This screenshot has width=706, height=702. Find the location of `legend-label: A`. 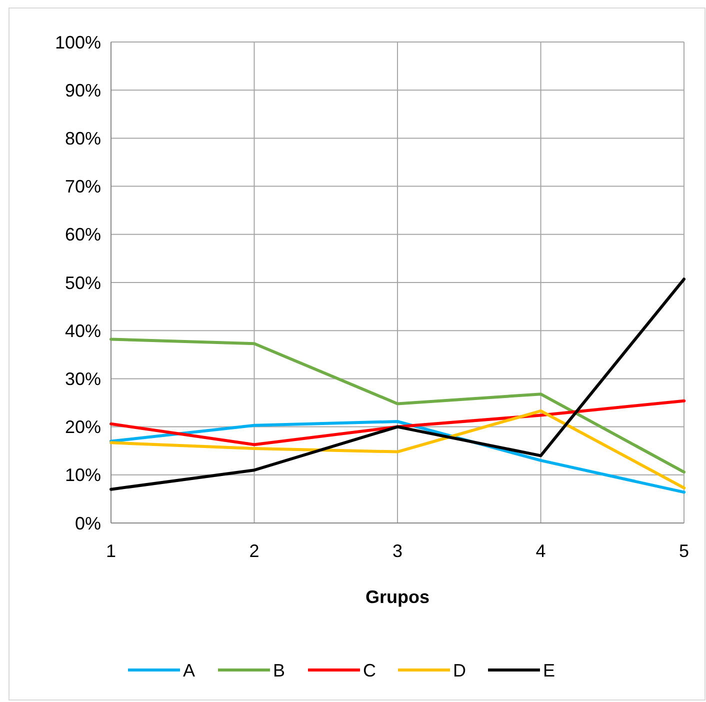

legend-label: A is located at coordinates (189, 670).